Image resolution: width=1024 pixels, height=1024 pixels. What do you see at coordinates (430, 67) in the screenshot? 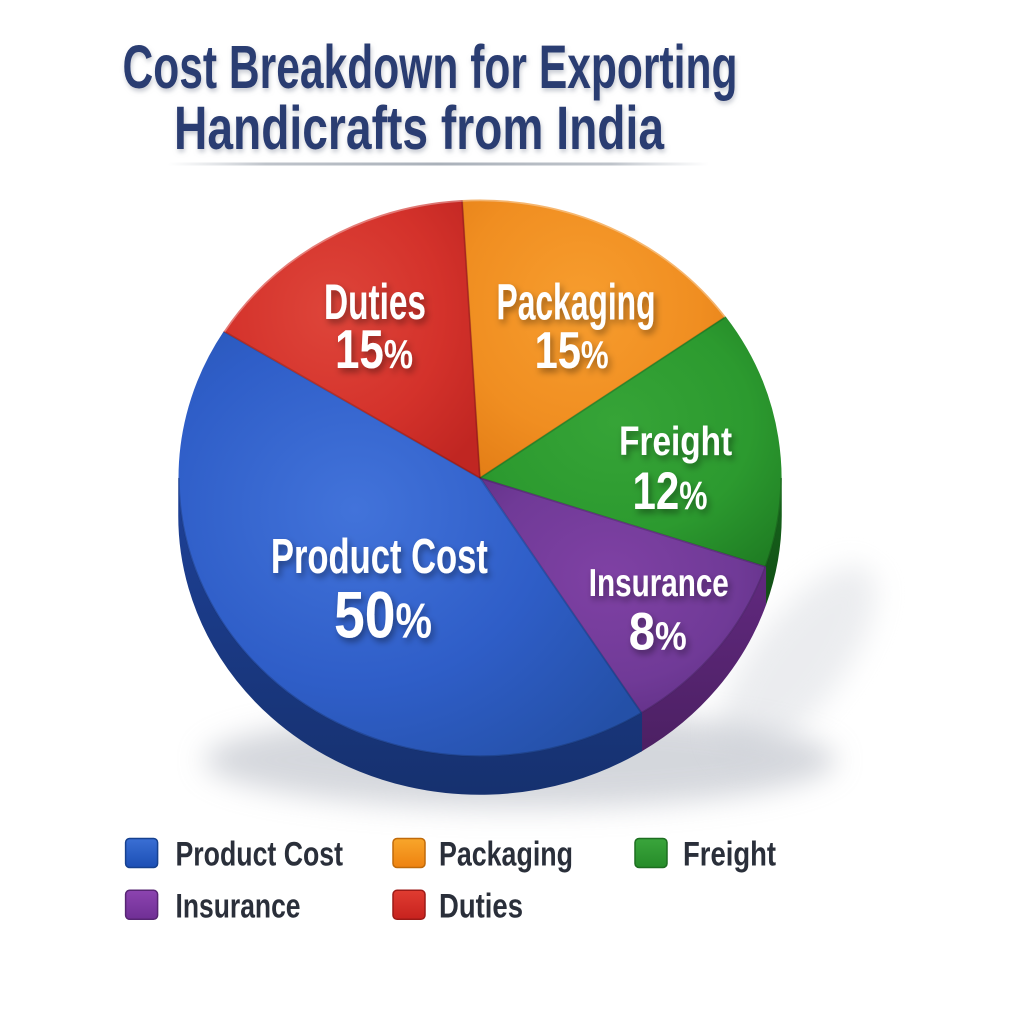
I see `svg-text: Cost Breakdown for Exporting` at bounding box center [430, 67].